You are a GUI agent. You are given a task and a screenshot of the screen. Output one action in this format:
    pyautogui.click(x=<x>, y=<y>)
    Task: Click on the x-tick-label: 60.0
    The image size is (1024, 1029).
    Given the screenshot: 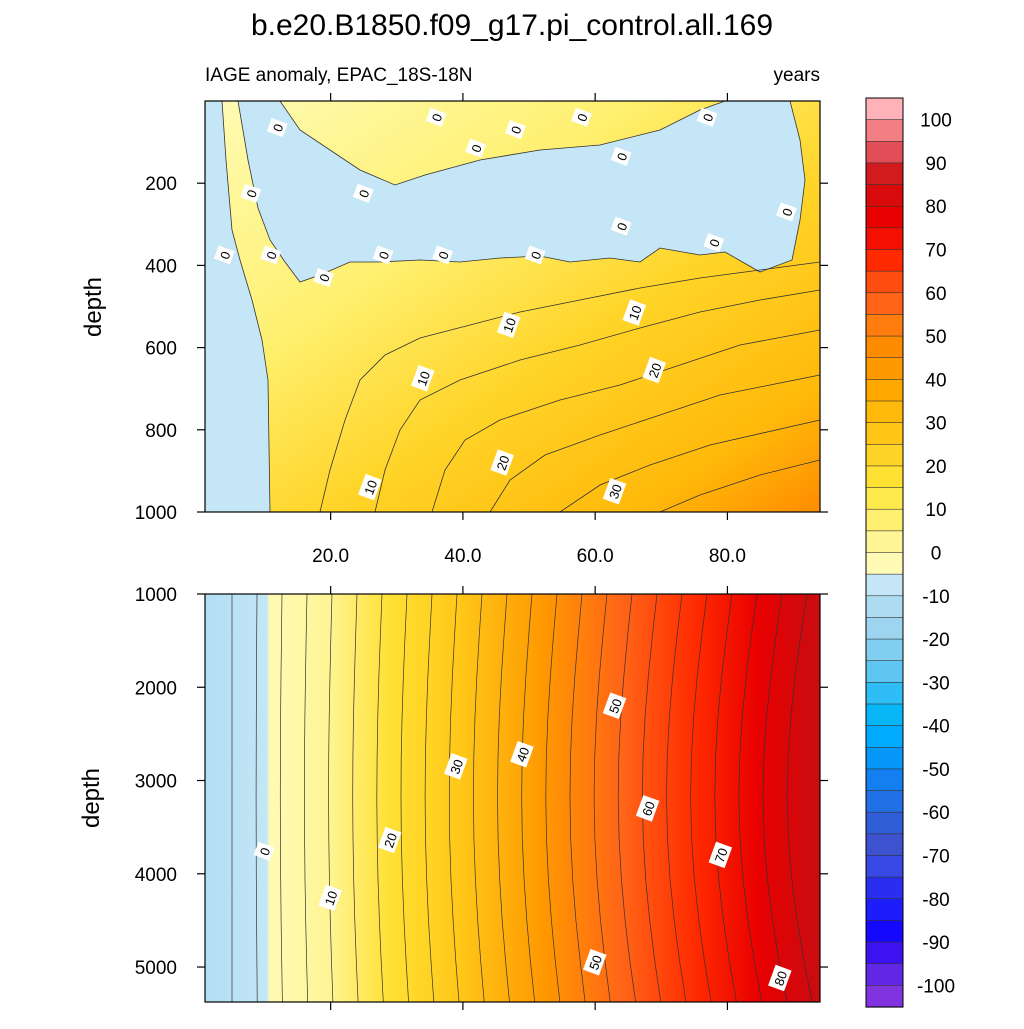 What is the action you would take?
    pyautogui.click(x=595, y=556)
    